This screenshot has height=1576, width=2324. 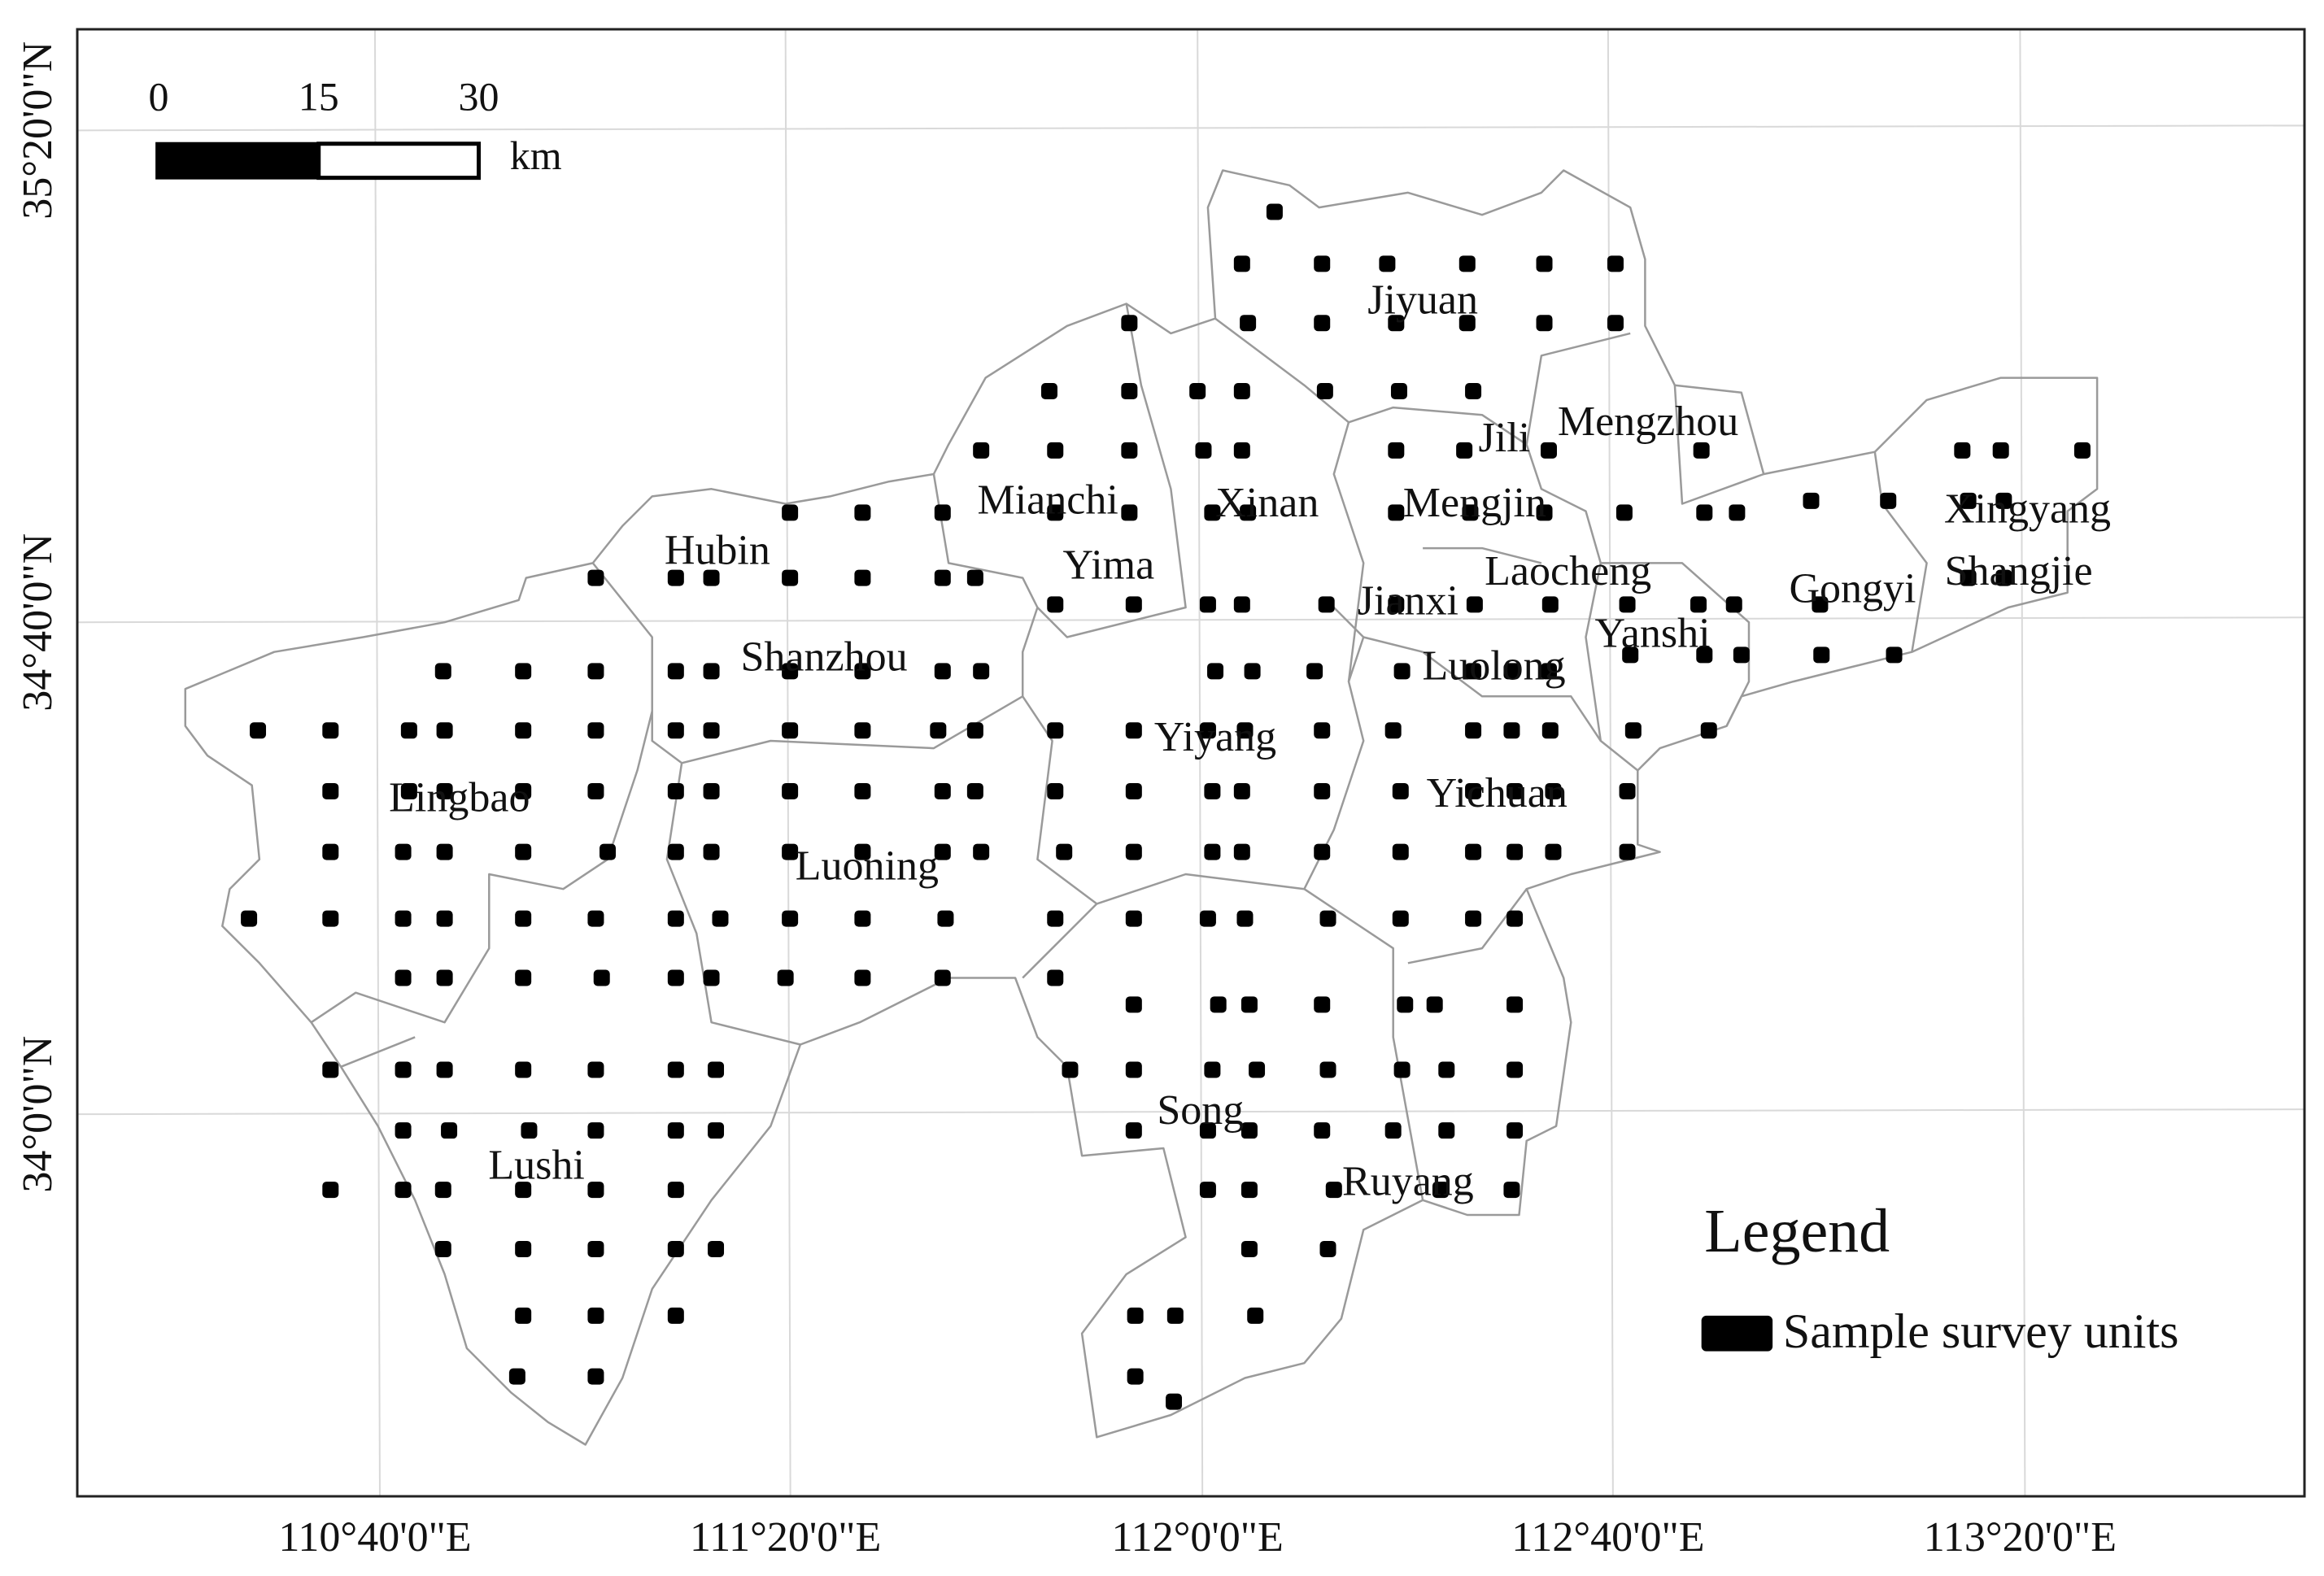 What do you see at coordinates (824, 657) in the screenshot?
I see `region-label: Shanzhou` at bounding box center [824, 657].